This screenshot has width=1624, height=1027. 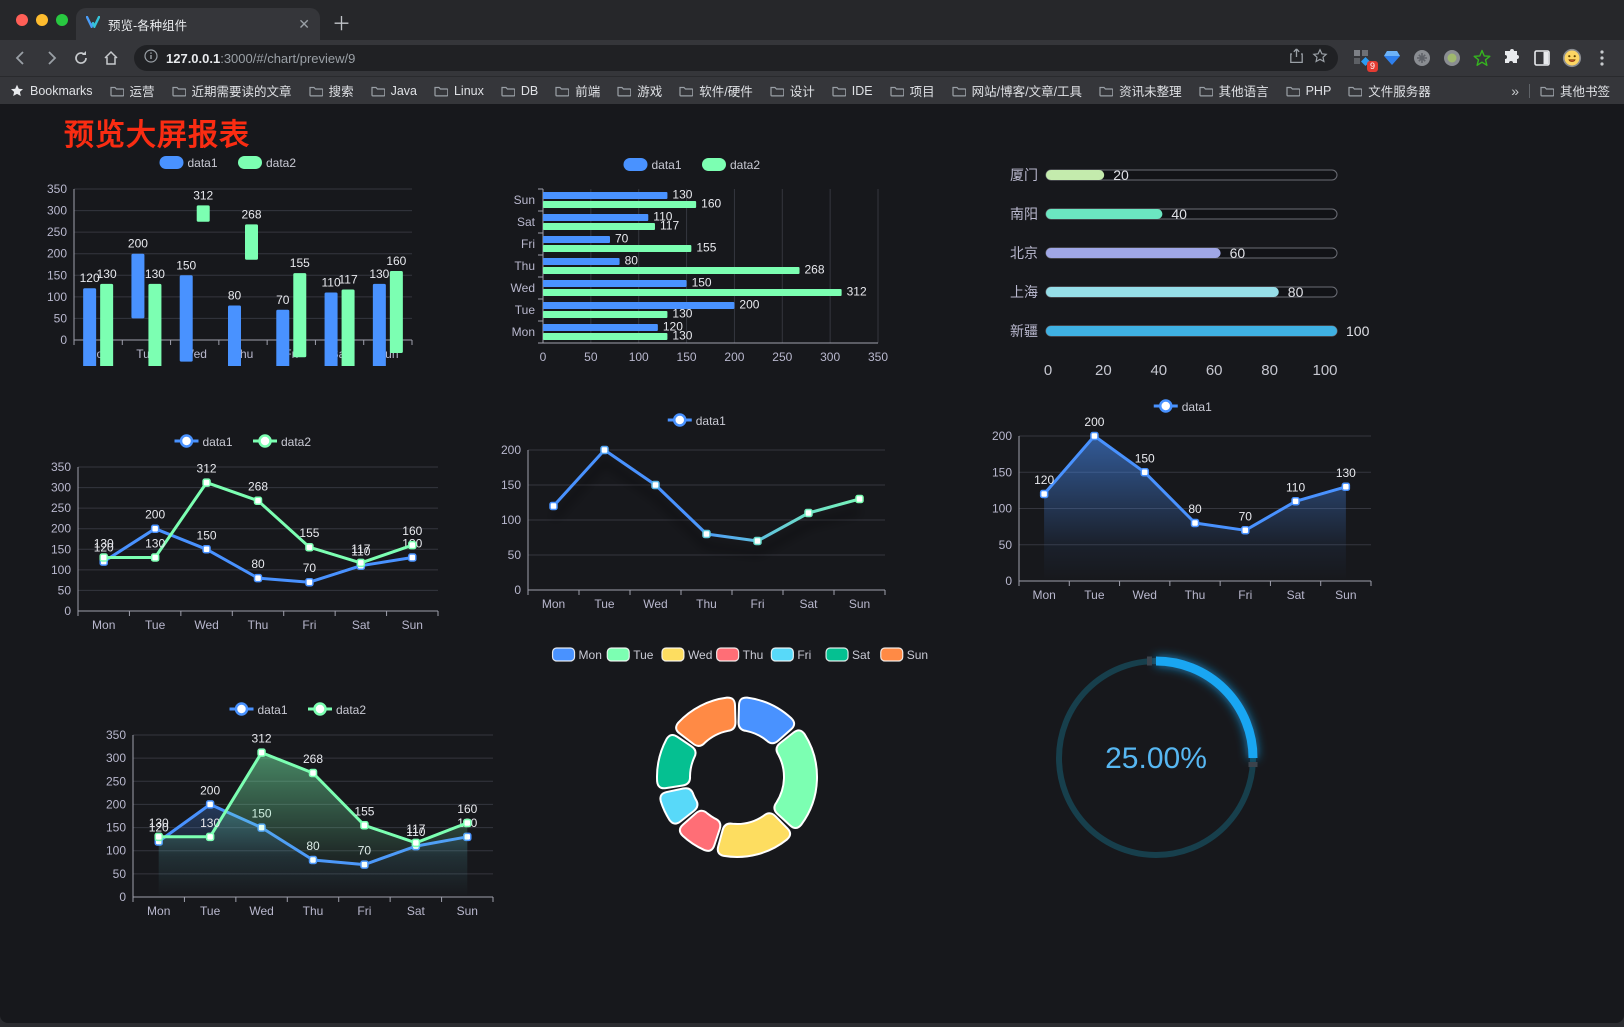 What do you see at coordinates (1602, 58) in the screenshot?
I see `kebab-menu-icon` at bounding box center [1602, 58].